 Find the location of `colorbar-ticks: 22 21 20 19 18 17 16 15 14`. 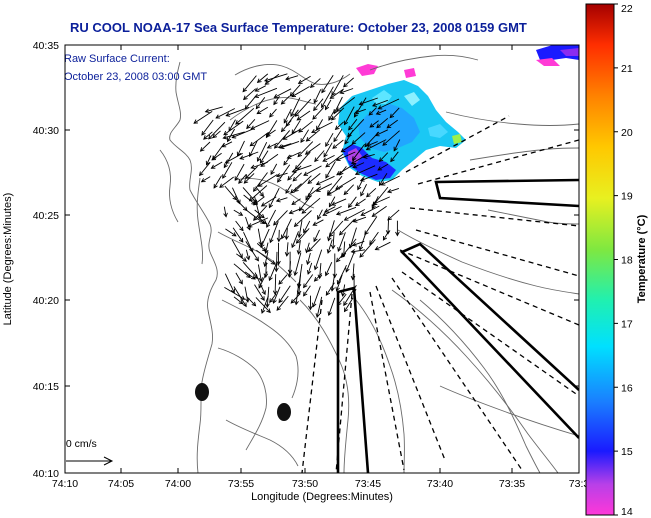

colorbar-ticks: 22 21 20 19 18 17 16 15 14 is located at coordinates (623, 260).